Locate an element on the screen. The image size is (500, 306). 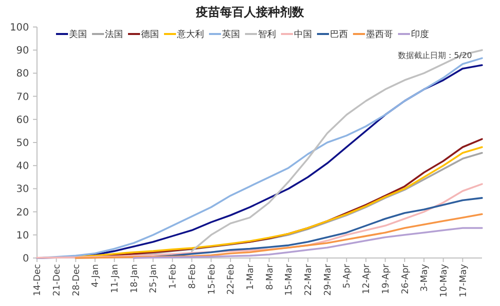
x-tick-label: 26-Apr is located at coordinates (405, 279).